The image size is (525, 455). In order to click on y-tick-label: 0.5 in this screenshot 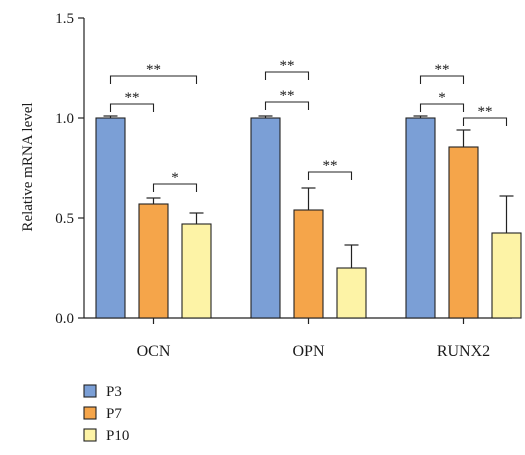, I will do `click(64, 219)`.